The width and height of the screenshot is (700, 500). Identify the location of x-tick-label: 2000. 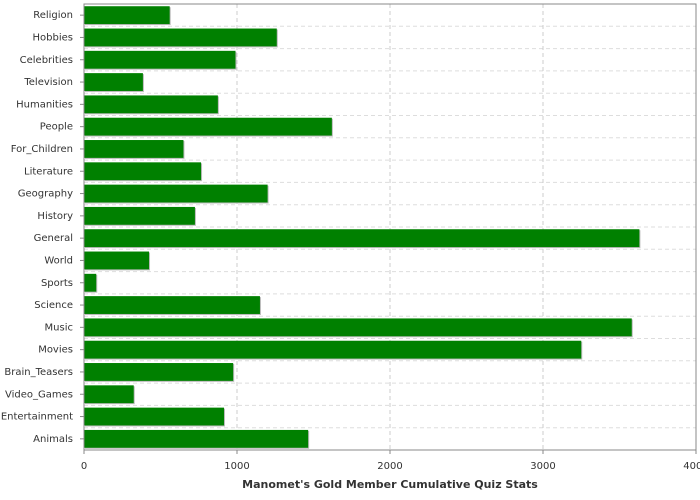
(389, 466).